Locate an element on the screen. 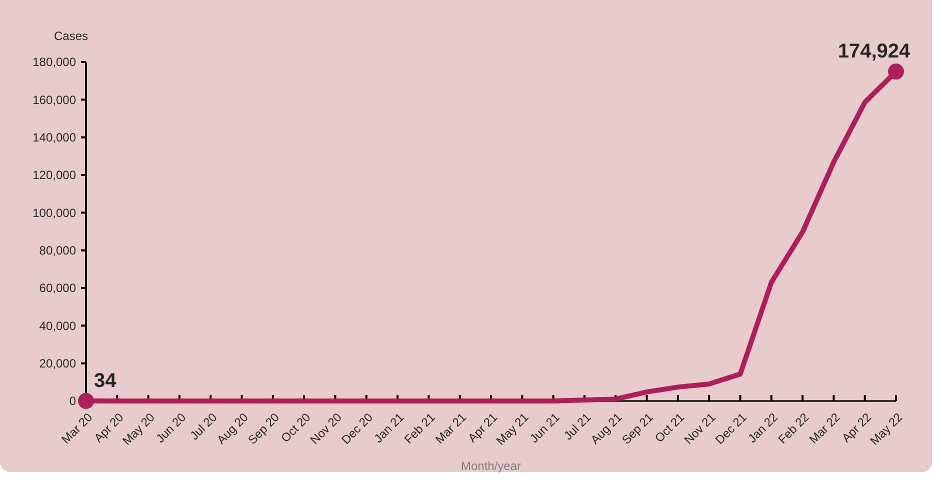 The height and width of the screenshot is (480, 934). data-label: 174,924 is located at coordinates (875, 51).